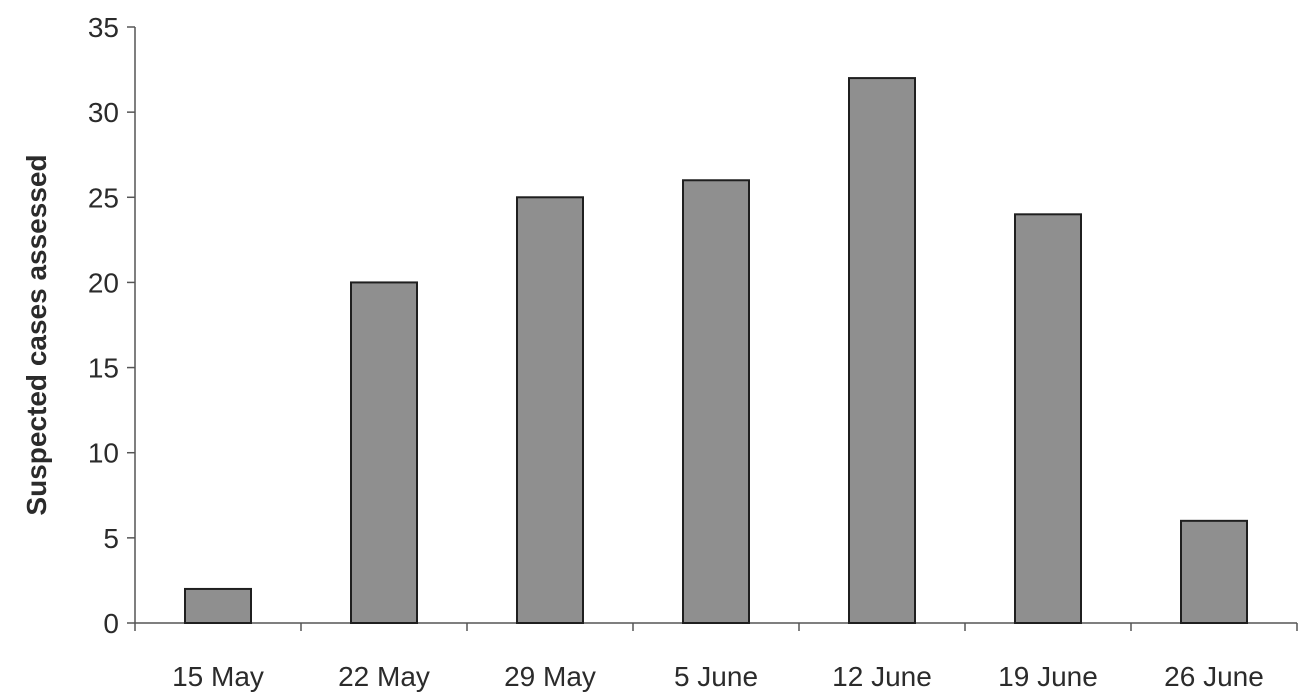  Describe the element at coordinates (1048, 418) in the screenshot. I see `bar-19-june` at that location.